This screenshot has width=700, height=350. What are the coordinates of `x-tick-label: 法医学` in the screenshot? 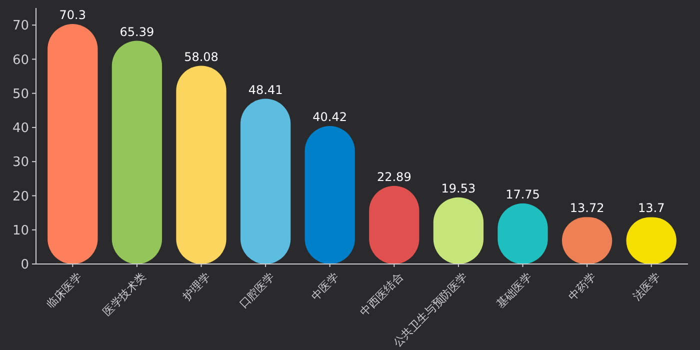 It's located at (646, 286).